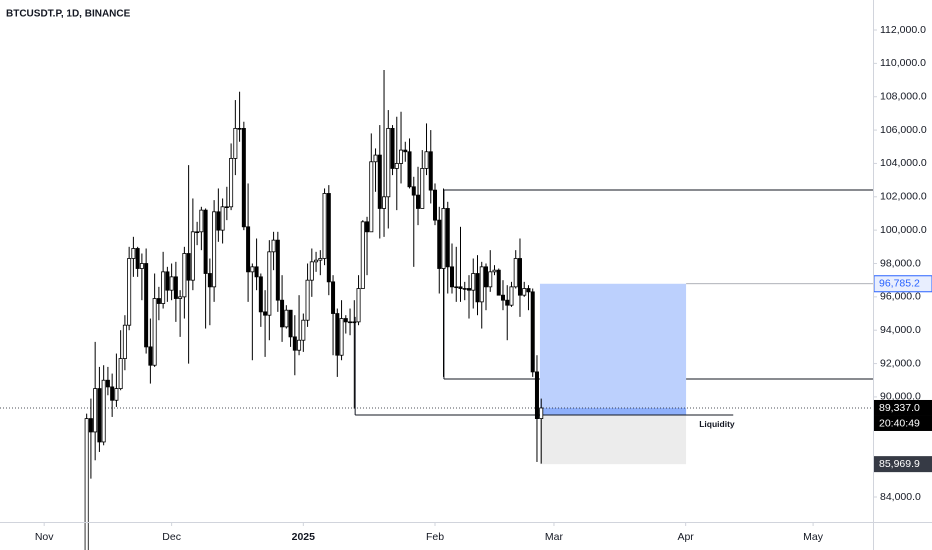  What do you see at coordinates (900, 497) in the screenshot?
I see `y-tick-label: 84,000.0` at bounding box center [900, 497].